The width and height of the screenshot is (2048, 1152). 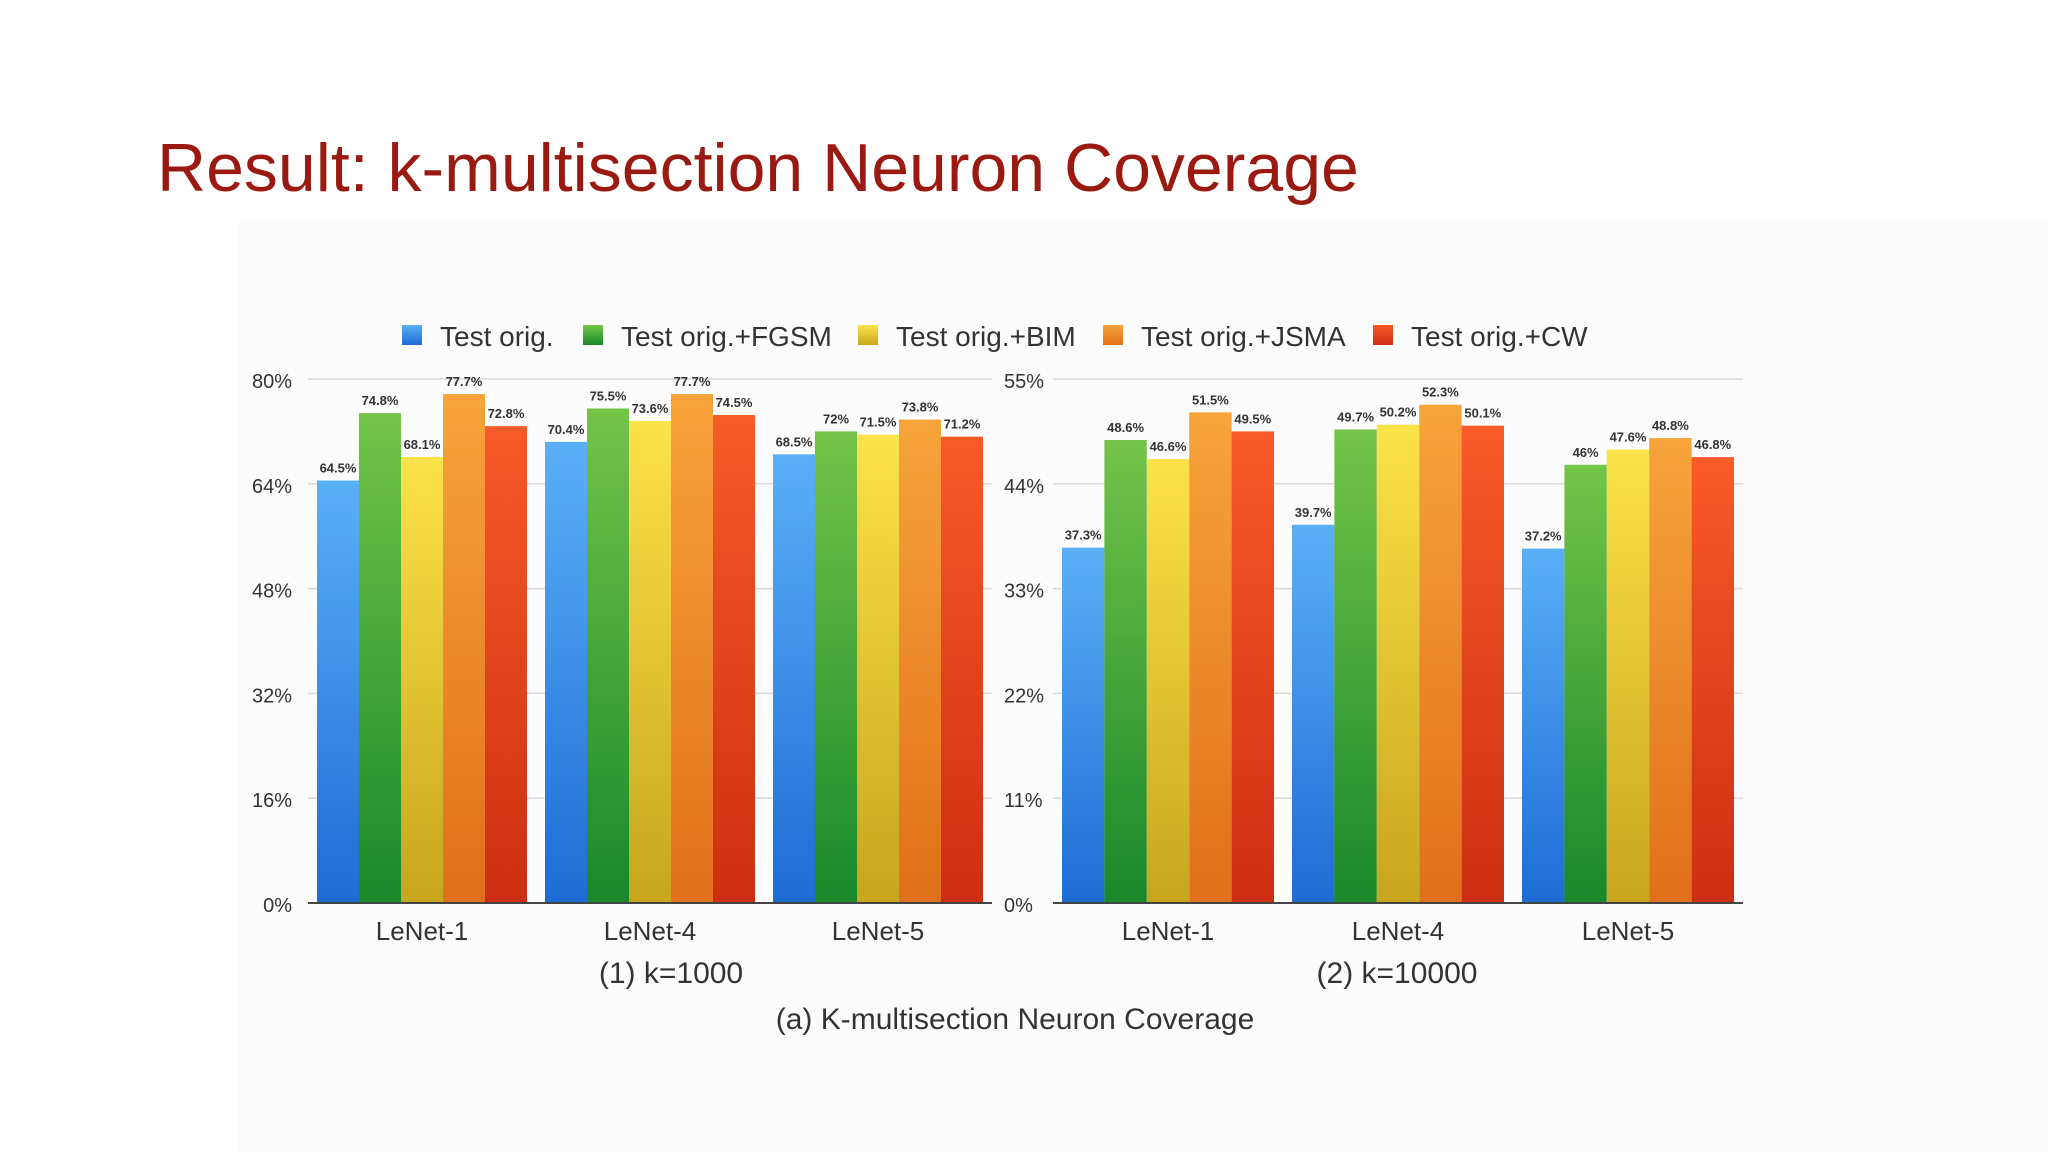 I want to click on y-tick-label: 32%, so click(x=272, y=696).